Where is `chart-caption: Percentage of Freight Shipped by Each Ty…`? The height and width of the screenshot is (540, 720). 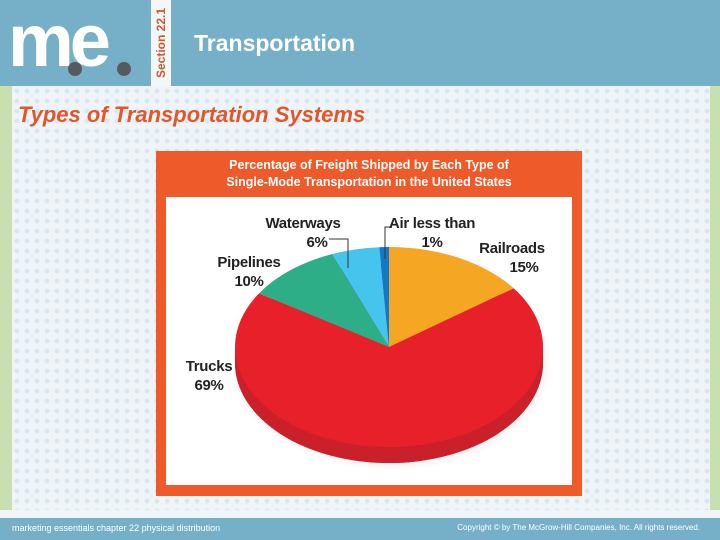
chart-caption: Percentage of Freight Shipped by Each Ty… is located at coordinates (369, 174).